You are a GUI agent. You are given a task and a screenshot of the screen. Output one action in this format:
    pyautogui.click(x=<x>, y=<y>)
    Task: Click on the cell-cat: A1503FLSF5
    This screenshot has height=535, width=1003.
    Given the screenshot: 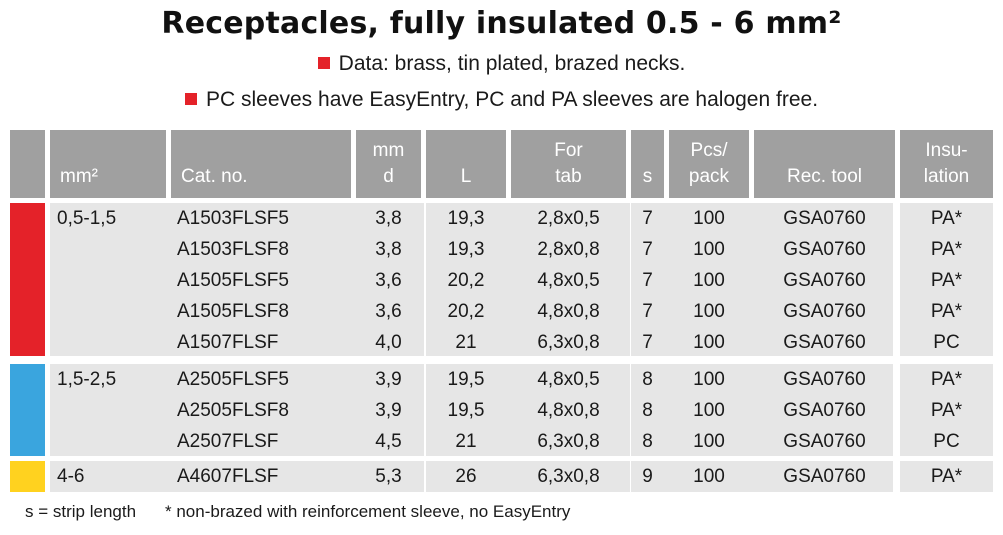 What is the action you would take?
    pyautogui.click(x=233, y=218)
    